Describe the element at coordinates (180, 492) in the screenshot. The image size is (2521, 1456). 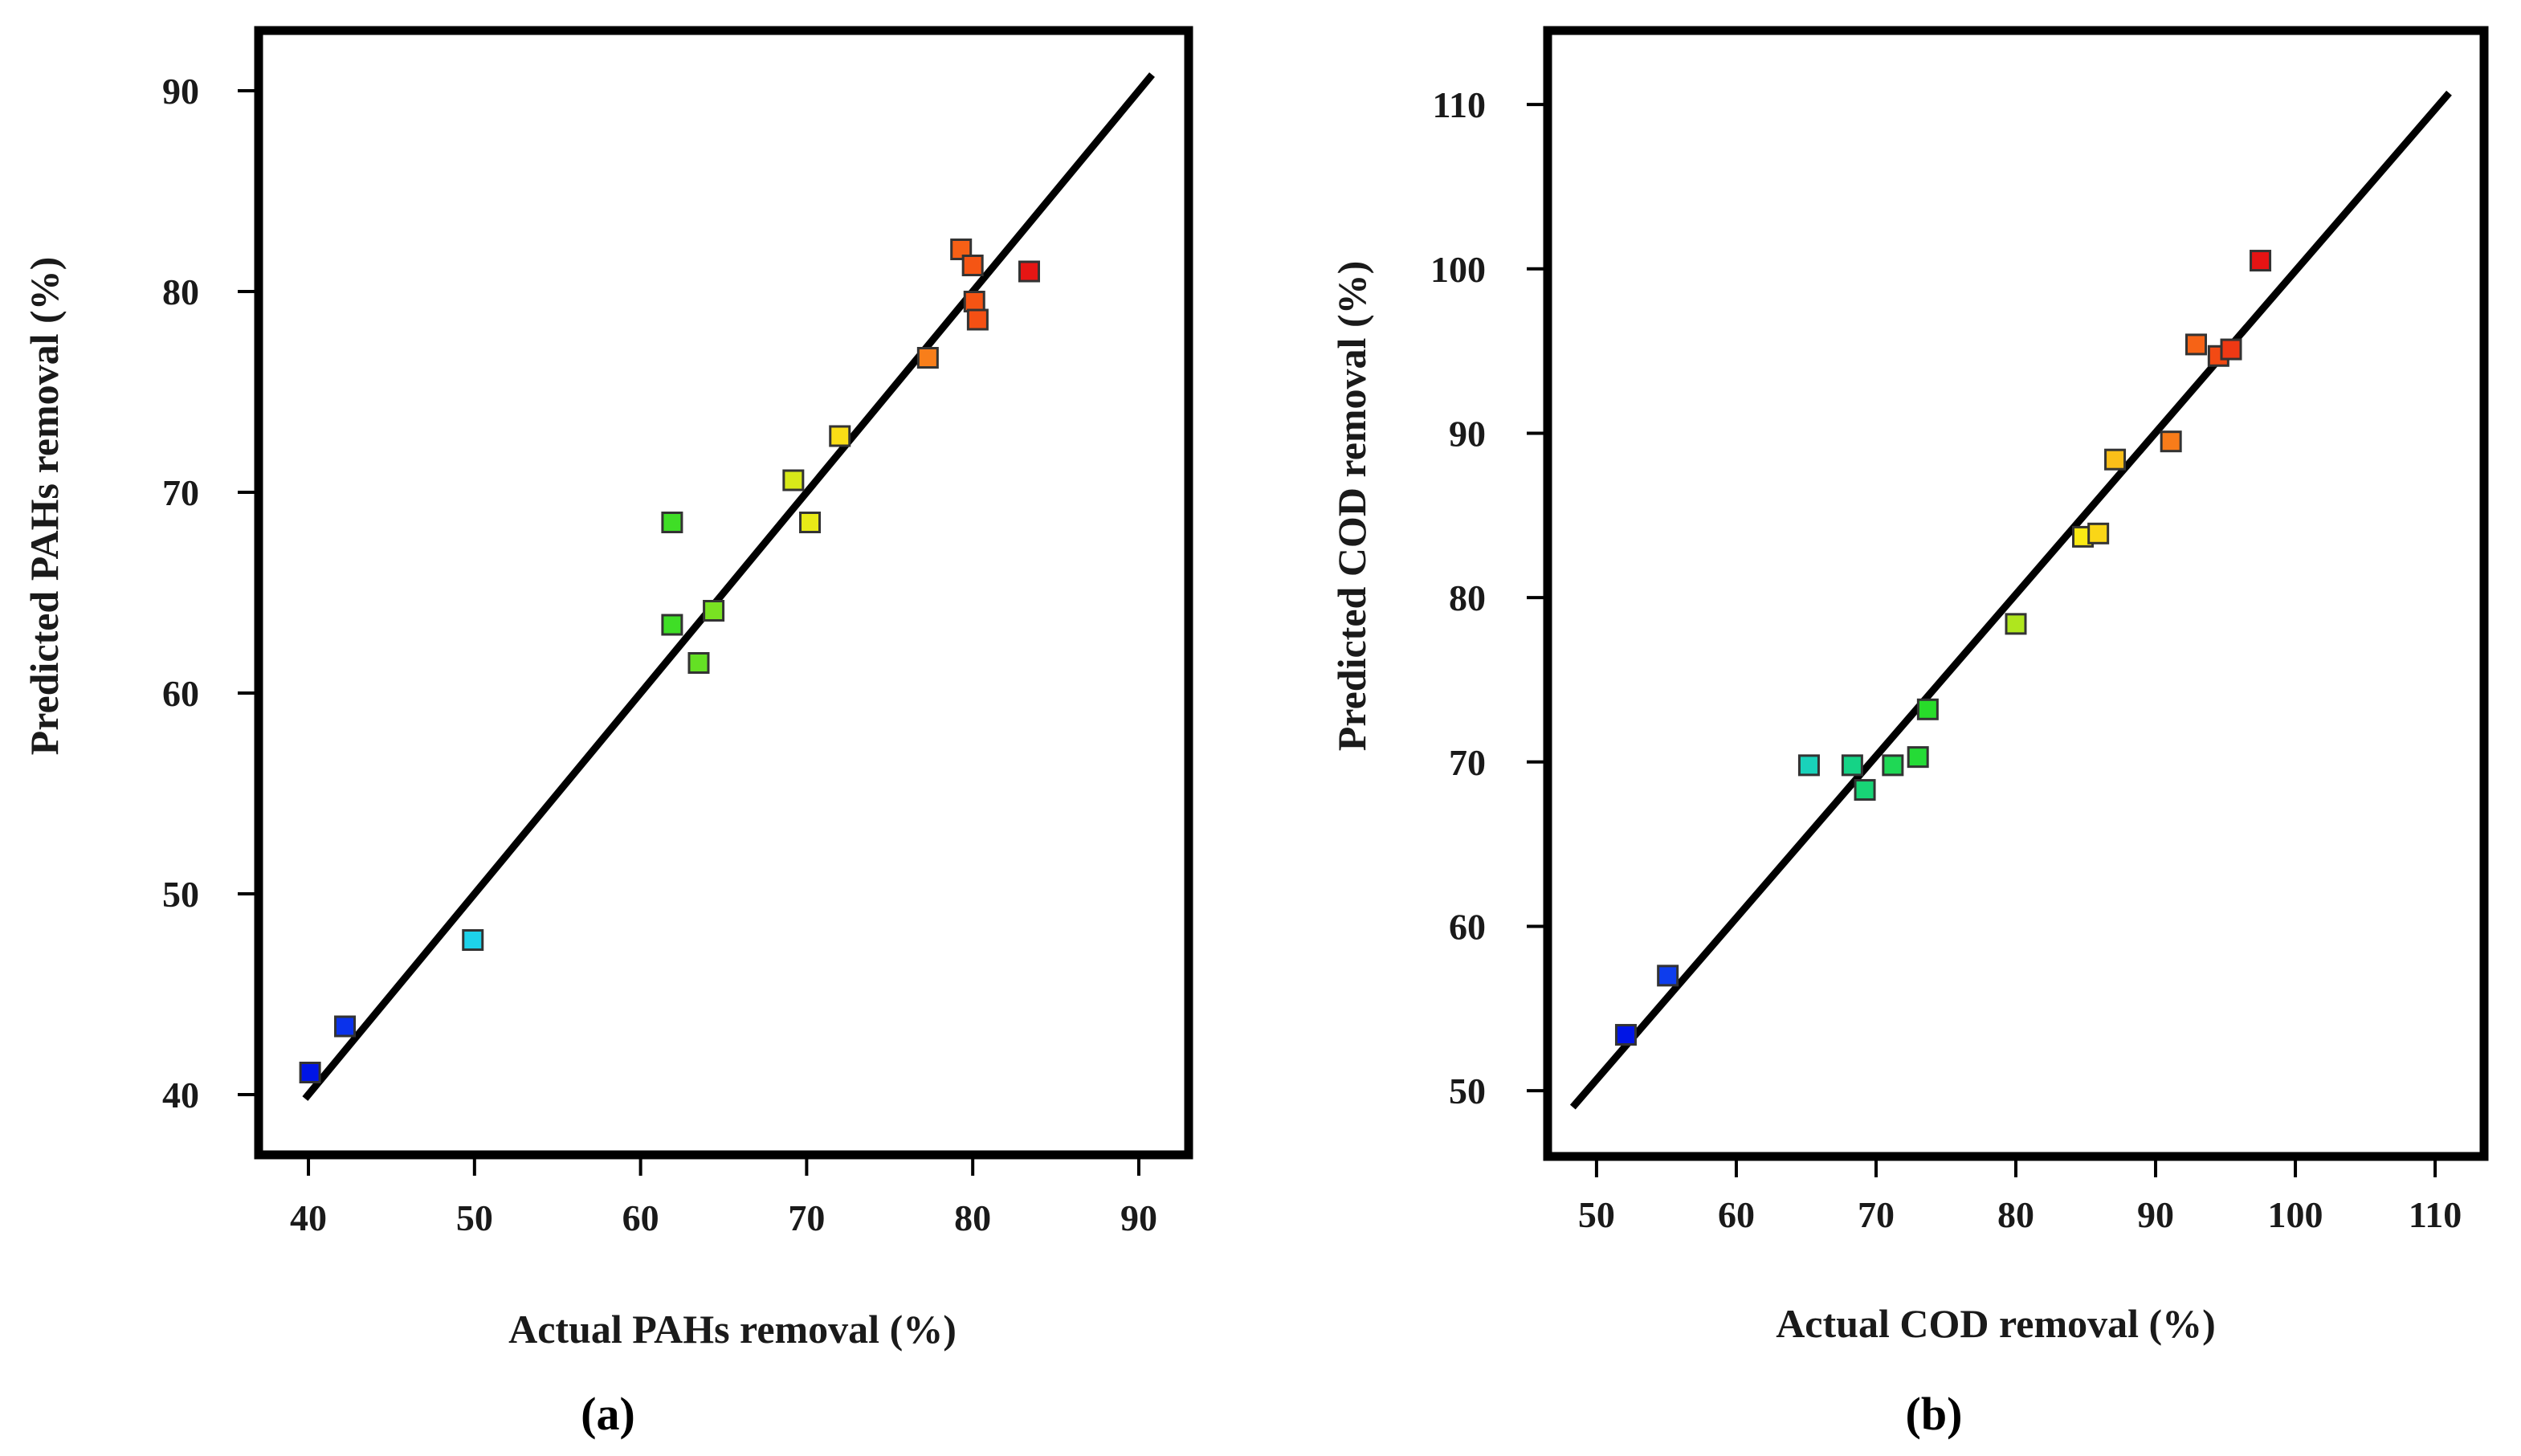
I see `a-y-tick-label: 70` at that location.